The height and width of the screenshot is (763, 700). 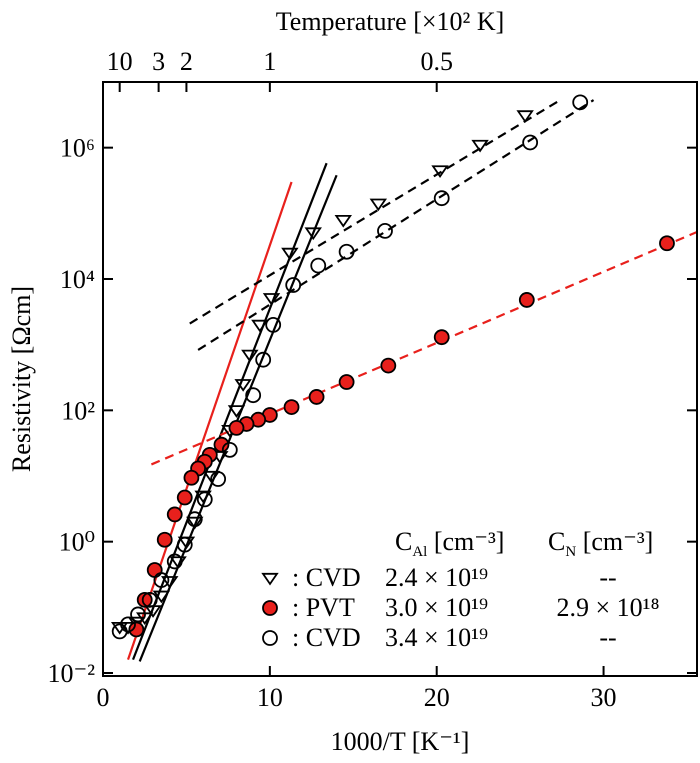 I want to click on x-tick-label: 20, so click(x=437, y=697).